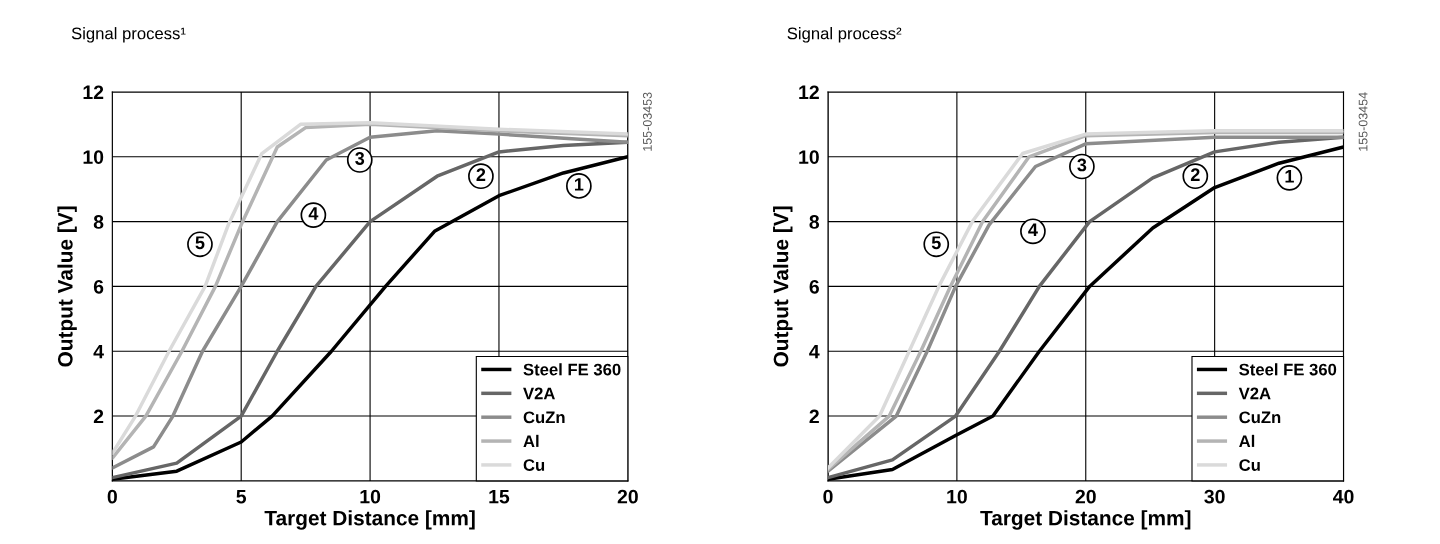 The width and height of the screenshot is (1440, 544). I want to click on x-tick-label: 40, so click(1343, 496).